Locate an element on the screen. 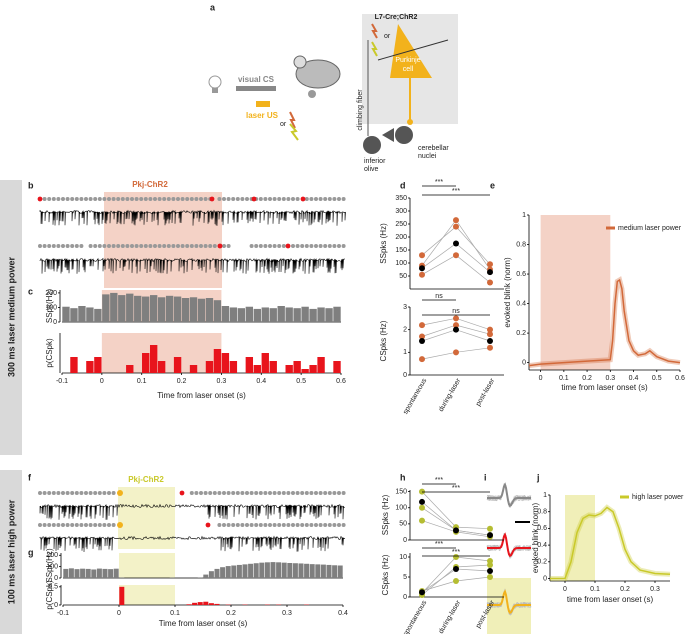  panel-label: h is located at coordinates (403, 477).